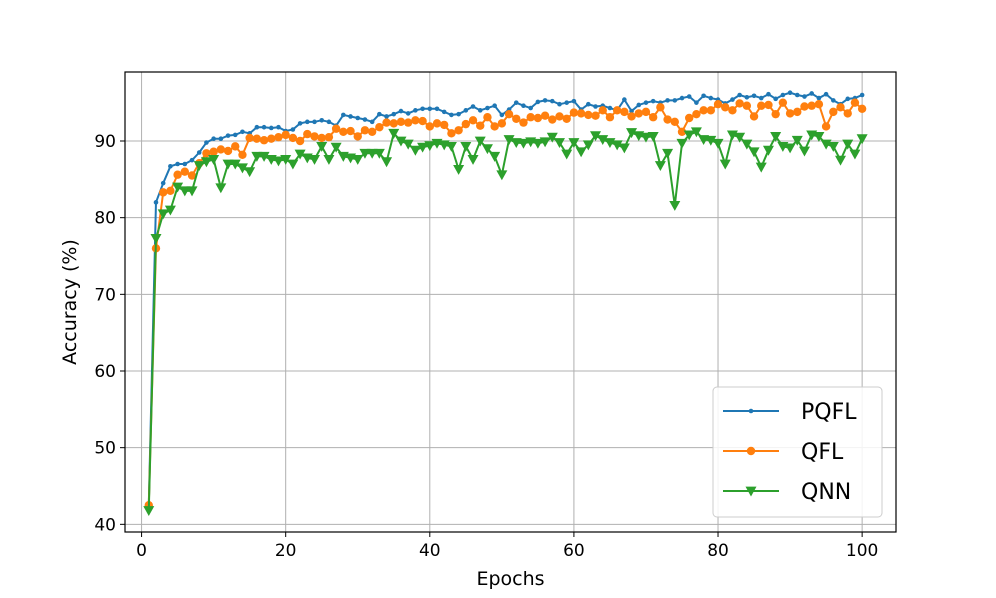 The height and width of the screenshot is (598, 996). Describe the element at coordinates (826, 492) in the screenshot. I see `legend-label-qnn: QNN` at that location.